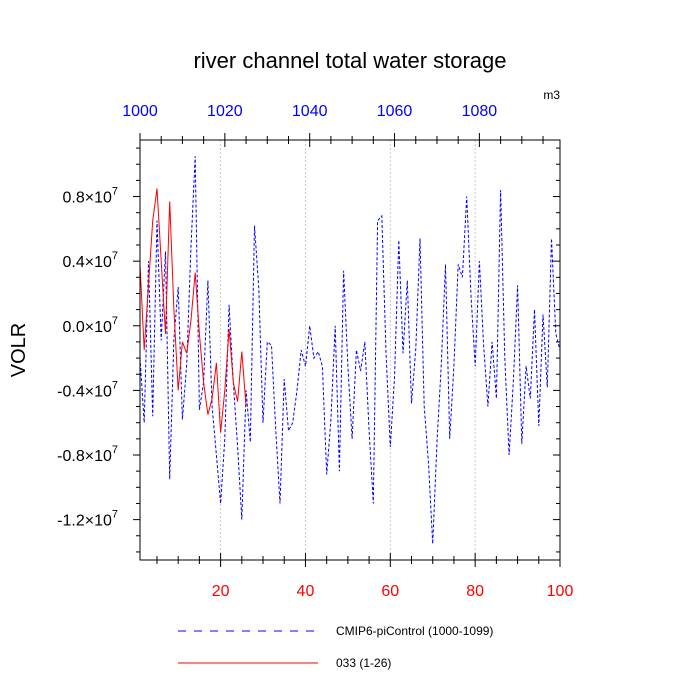  I want to click on x-top-tick-label: 1060, so click(395, 111).